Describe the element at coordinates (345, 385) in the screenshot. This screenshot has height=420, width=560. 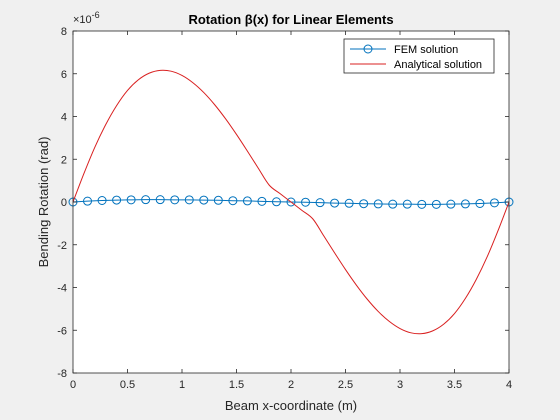
I see `x-tick-label: 2.5` at that location.